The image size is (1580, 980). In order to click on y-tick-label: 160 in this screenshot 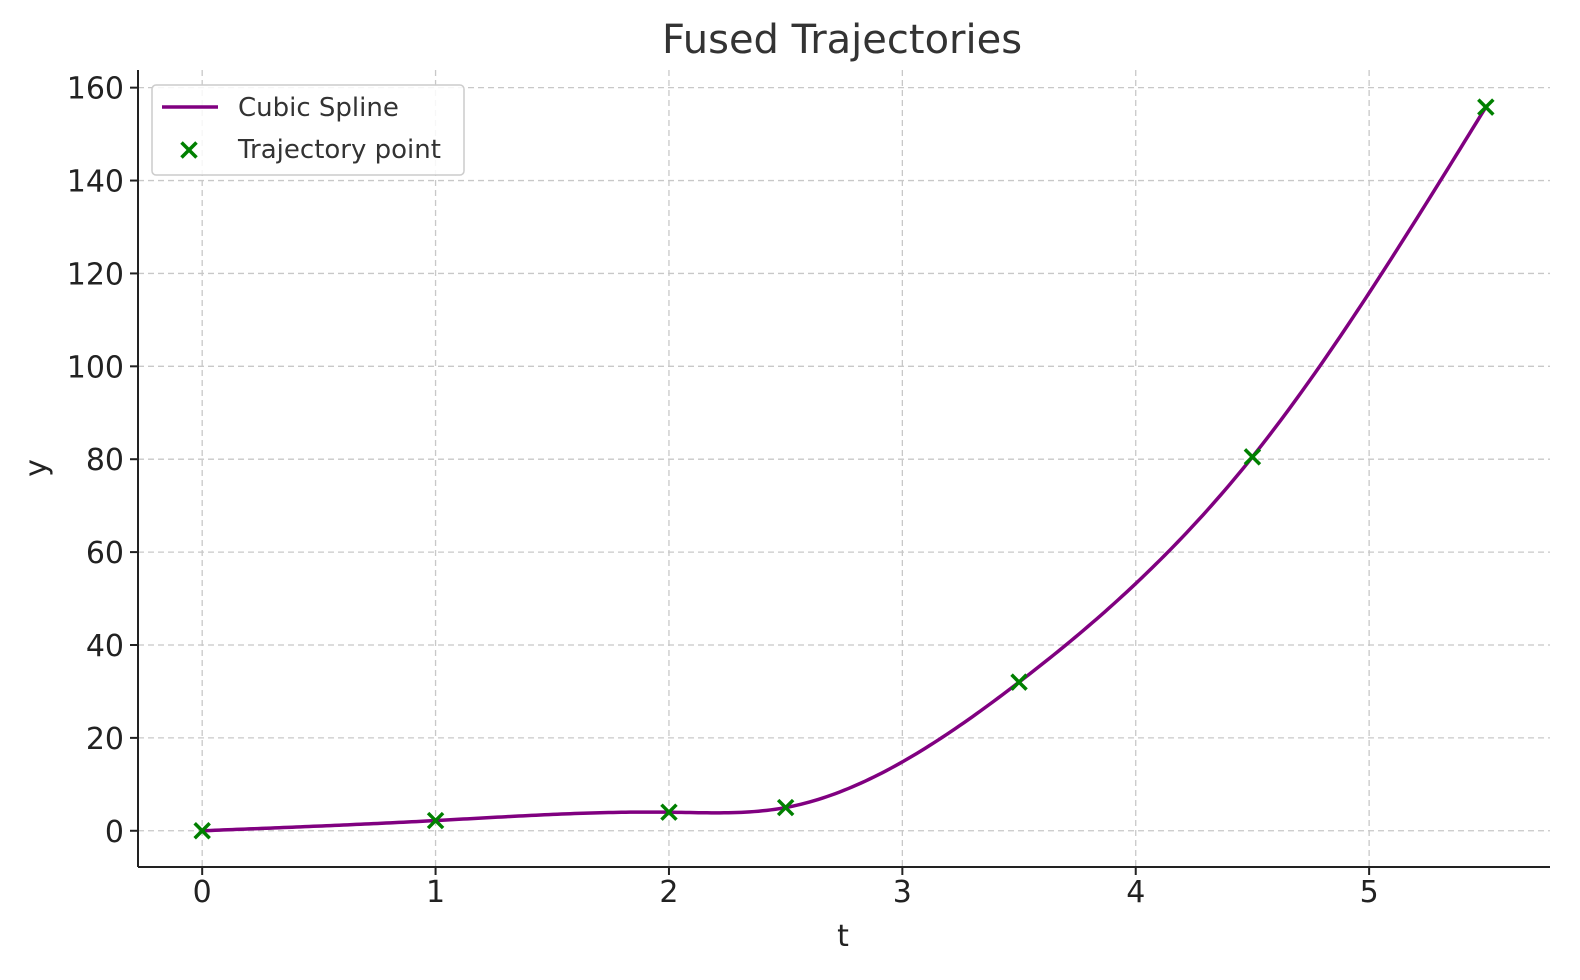, I will do `click(95, 89)`.